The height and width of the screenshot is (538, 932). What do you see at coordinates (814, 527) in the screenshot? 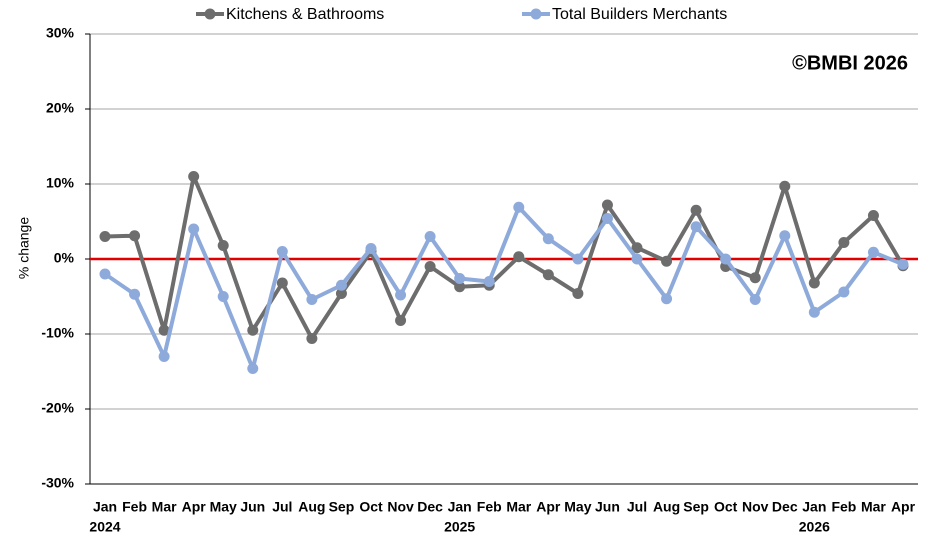
I see `year-label: 2026` at bounding box center [814, 527].